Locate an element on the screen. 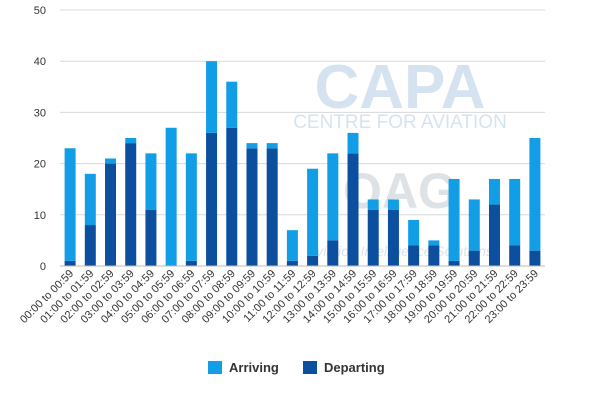  y-tick-label: 40 is located at coordinates (40, 62).